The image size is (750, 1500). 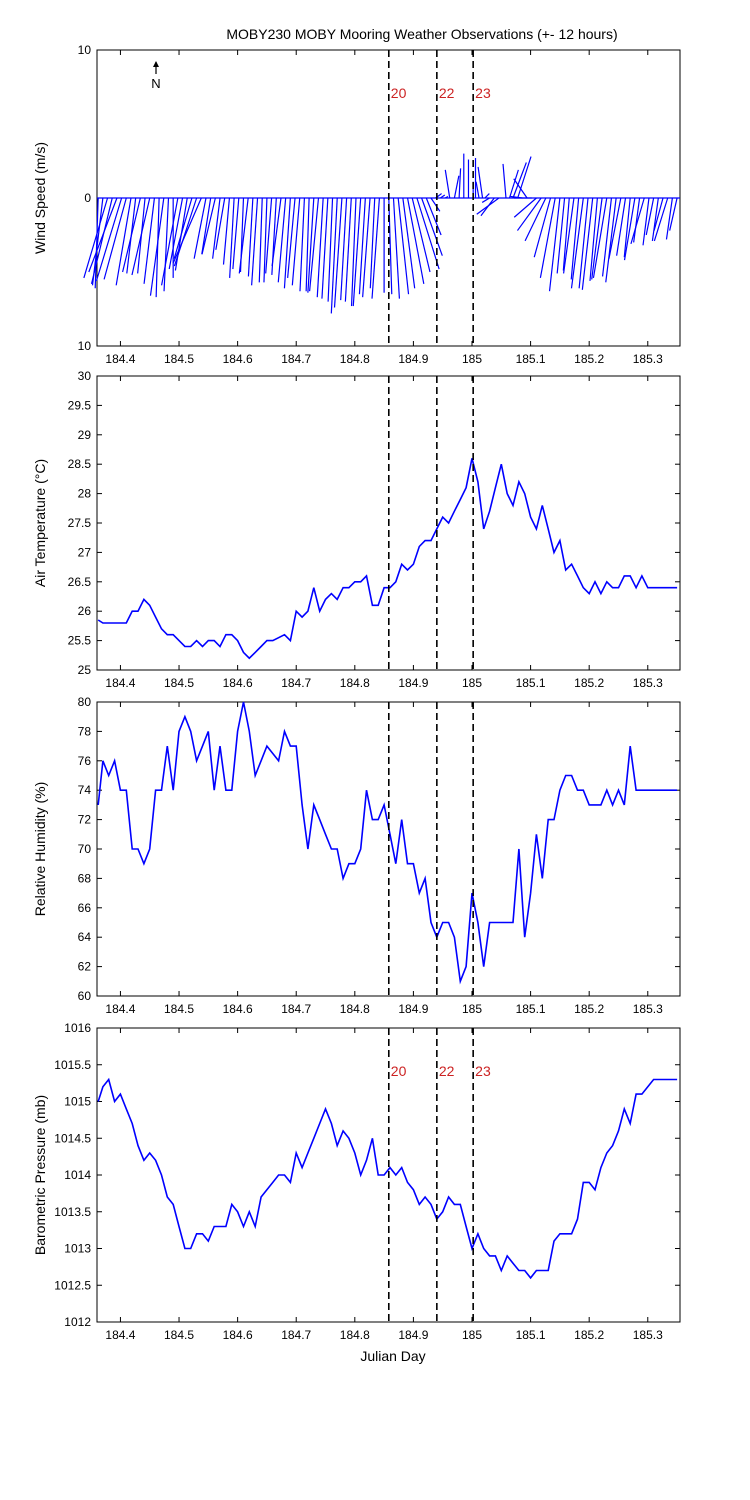 I want to click on y-tick-label: 28, so click(x=85, y=494).